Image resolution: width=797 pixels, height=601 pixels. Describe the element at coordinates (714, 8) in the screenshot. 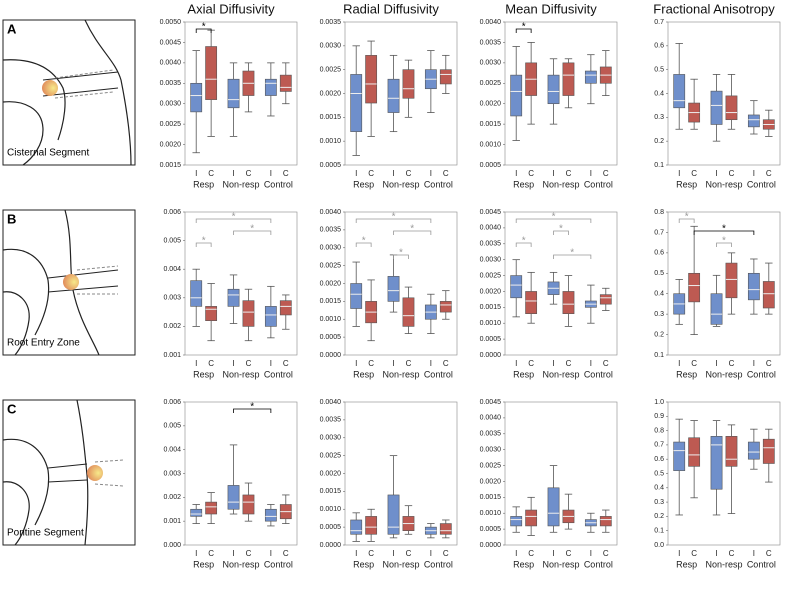

I see `column-title: Fractional Anisotropy` at that location.